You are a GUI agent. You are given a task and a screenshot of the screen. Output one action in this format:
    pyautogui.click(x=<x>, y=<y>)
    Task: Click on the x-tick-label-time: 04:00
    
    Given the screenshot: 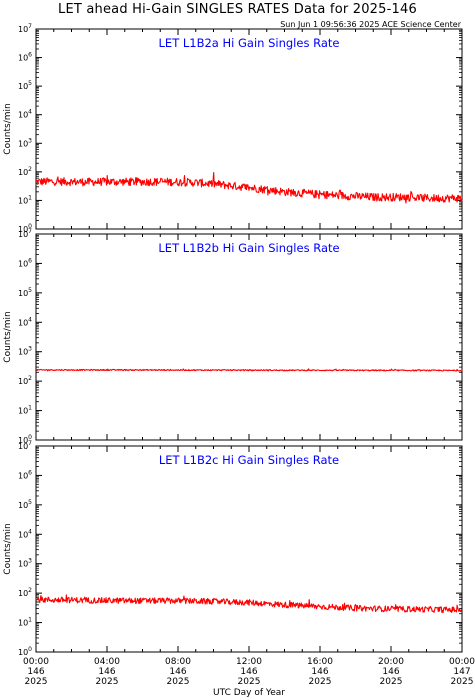 What is the action you would take?
    pyautogui.click(x=107, y=662)
    